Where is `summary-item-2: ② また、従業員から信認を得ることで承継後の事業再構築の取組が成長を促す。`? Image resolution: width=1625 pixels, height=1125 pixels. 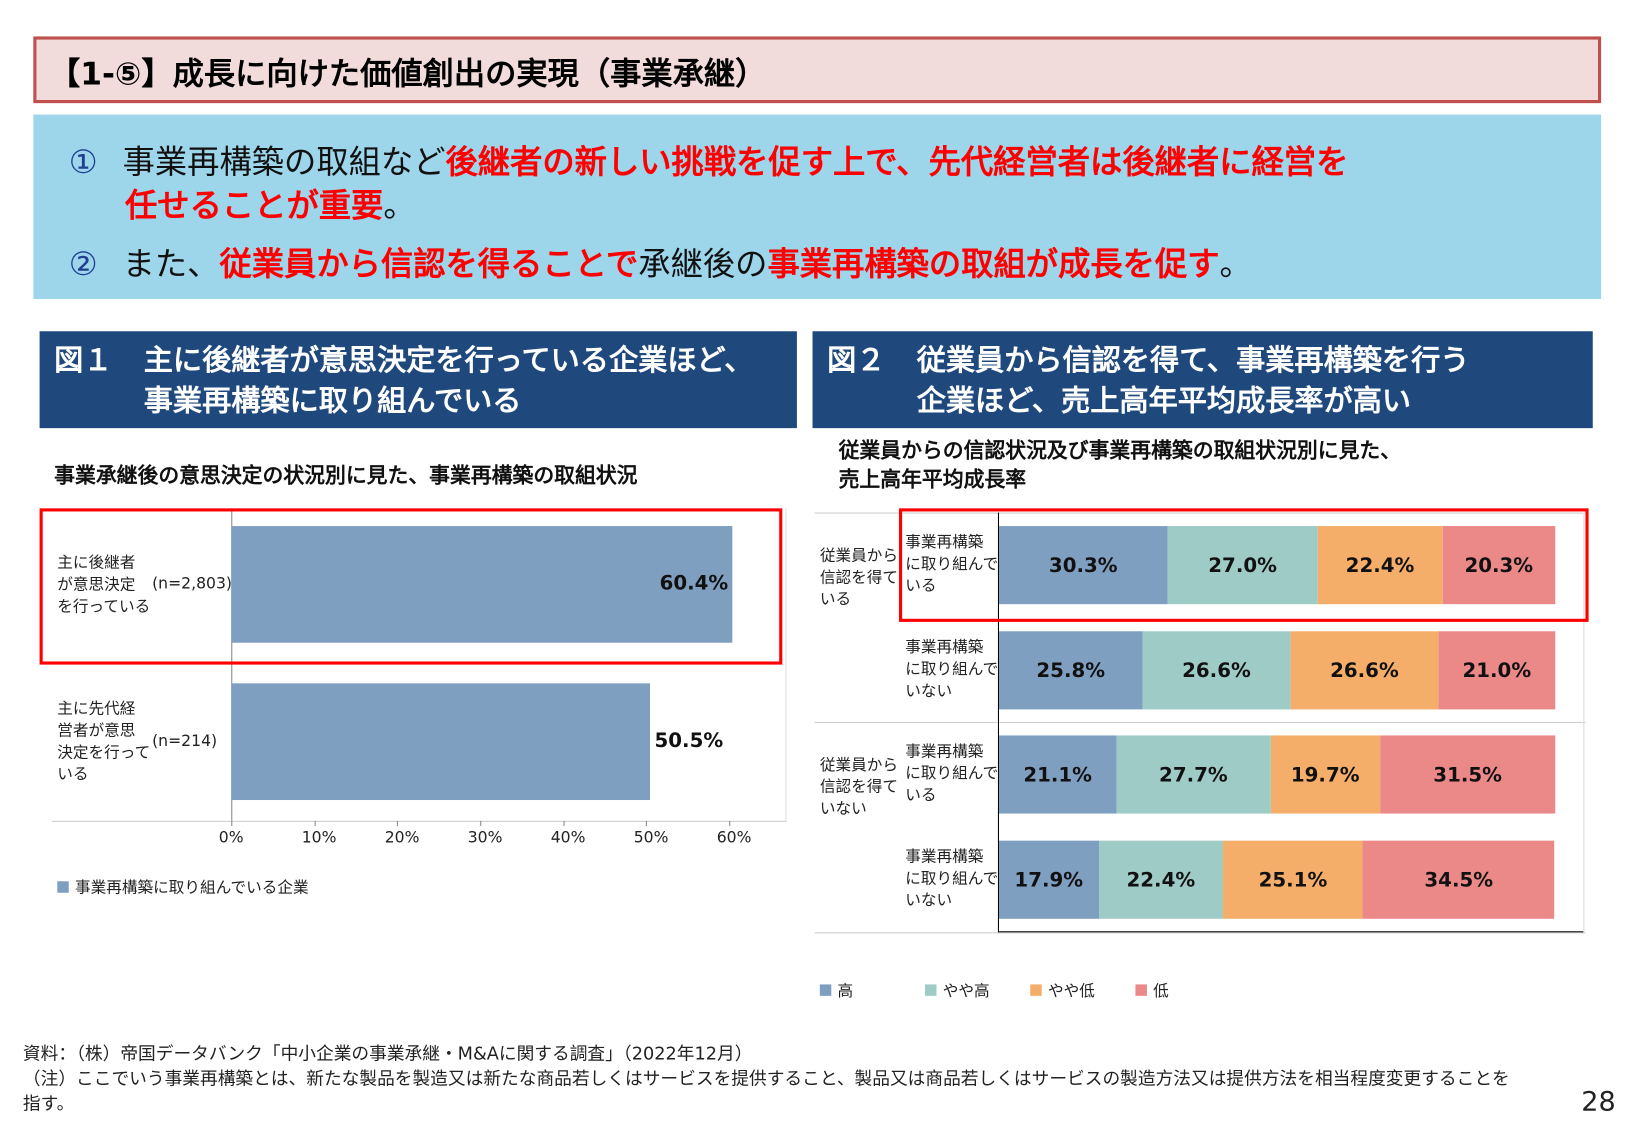 summary-item-2: ② また、従業員から信認を得ることで承継後の事業再構築の取組が成長を促す。 is located at coordinates (660, 261).